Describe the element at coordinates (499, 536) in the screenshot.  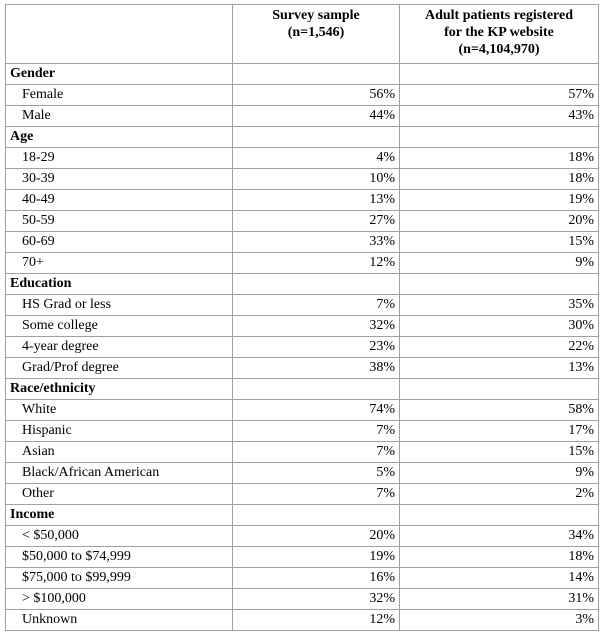
I see `value-cell: 34%` at that location.